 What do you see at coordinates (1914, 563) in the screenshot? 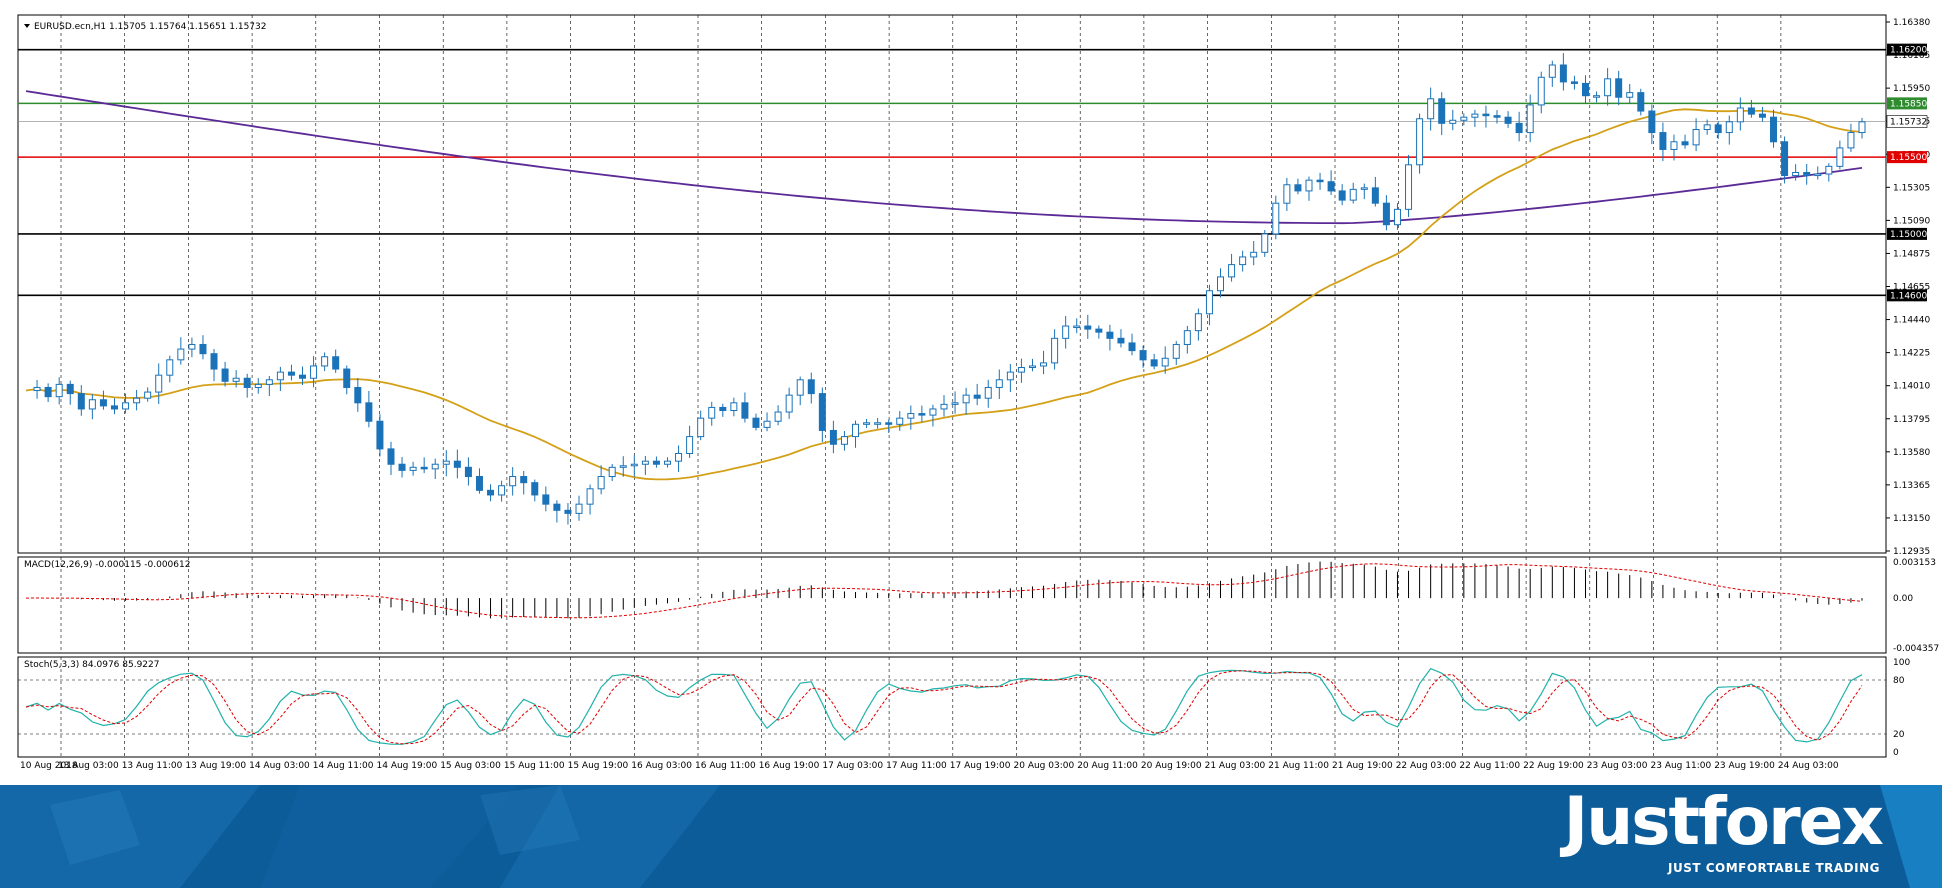
I see `macd-y-tick: 0.003153` at bounding box center [1914, 563].